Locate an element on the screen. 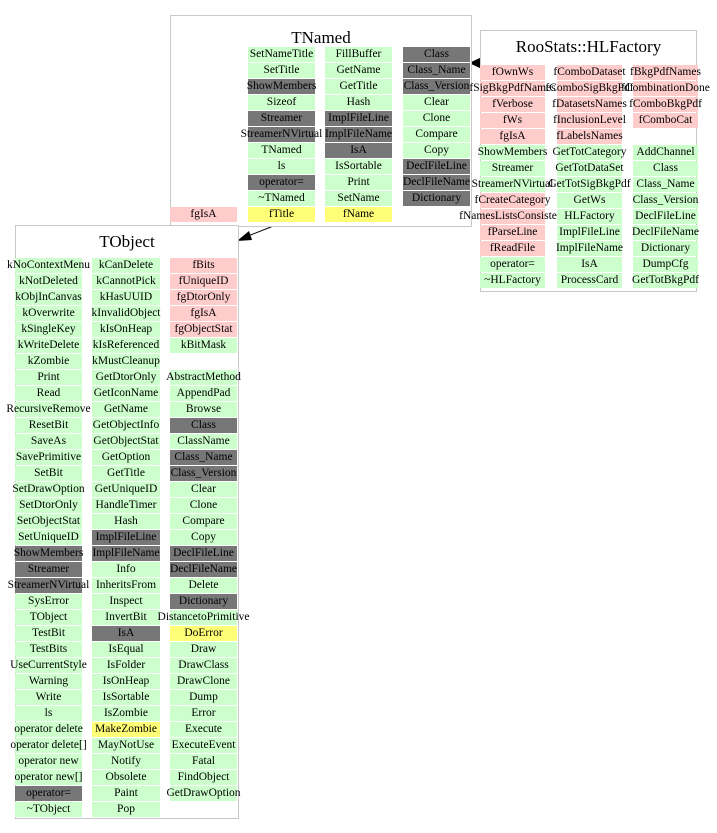 Image resolution: width=717 pixels, height=833 pixels. member-g: kCanDelete is located at coordinates (126, 265).